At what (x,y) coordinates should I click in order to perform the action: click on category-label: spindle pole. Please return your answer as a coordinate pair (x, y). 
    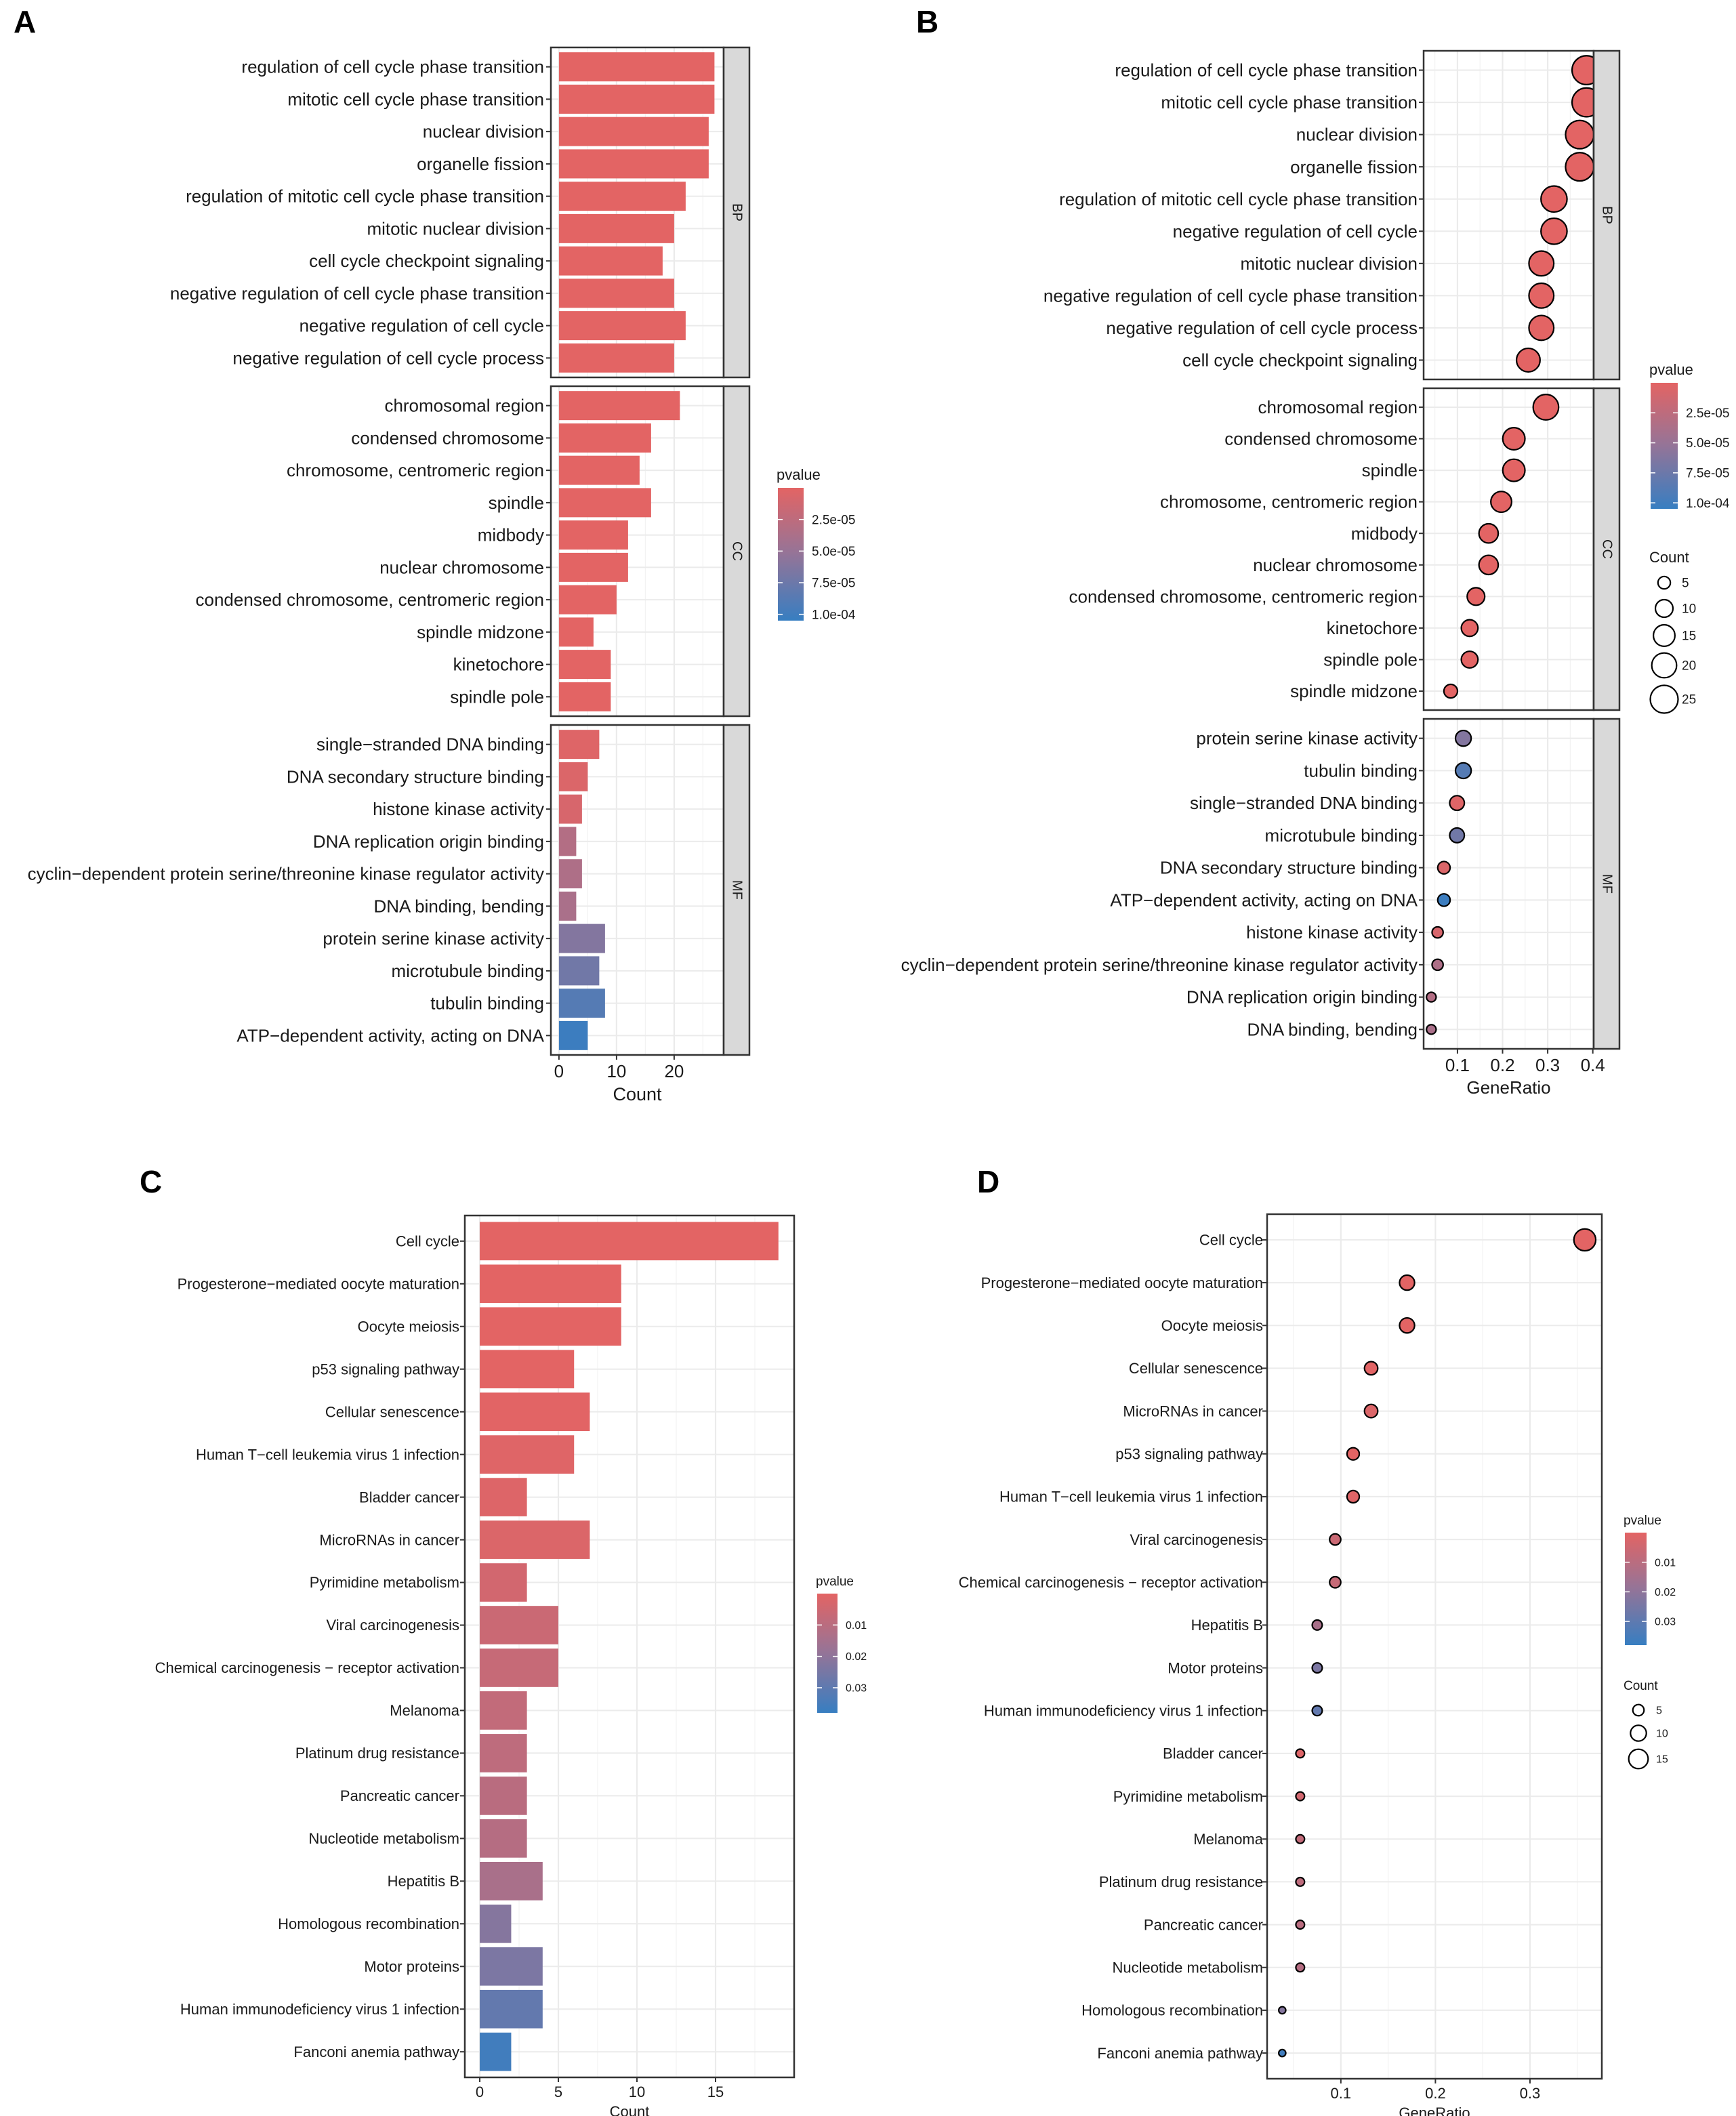
    Looking at the image, I should click on (1370, 660).